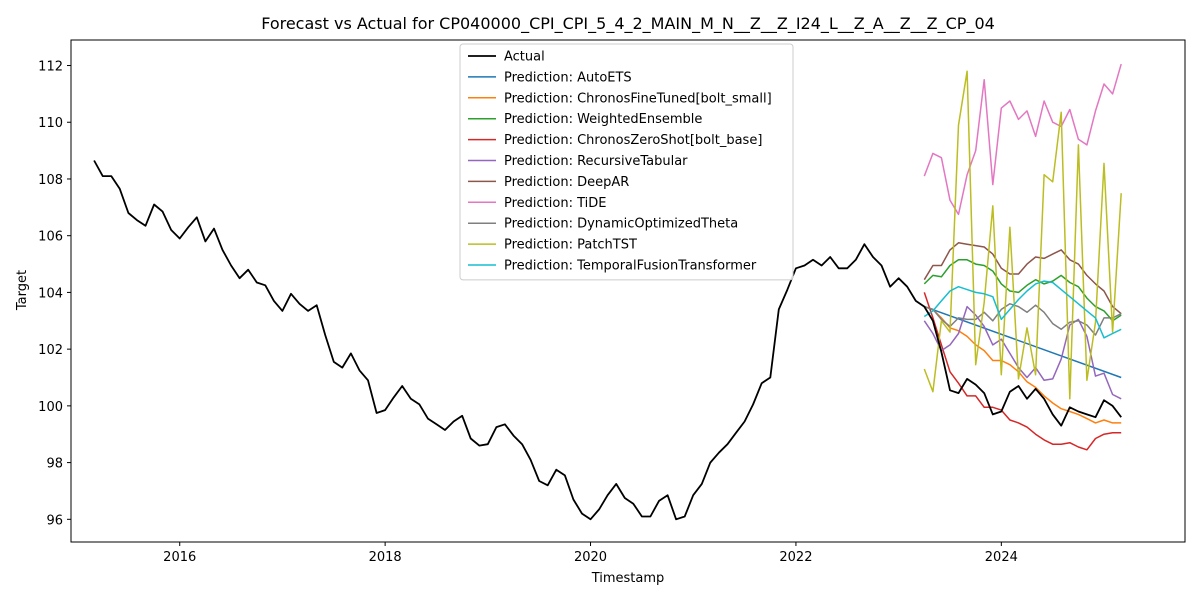  Describe the element at coordinates (179, 557) in the screenshot. I see `x-tick-label: 2016` at that location.